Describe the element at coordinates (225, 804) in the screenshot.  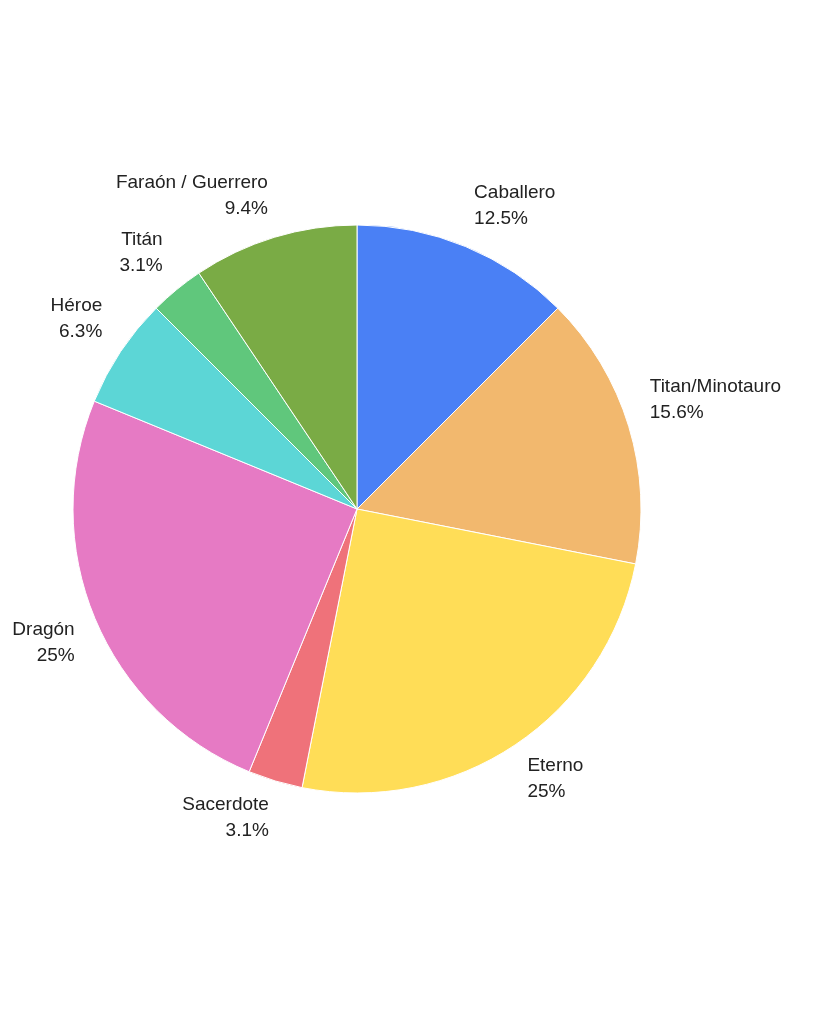
I see `slice-label: Sacerdote` at that location.